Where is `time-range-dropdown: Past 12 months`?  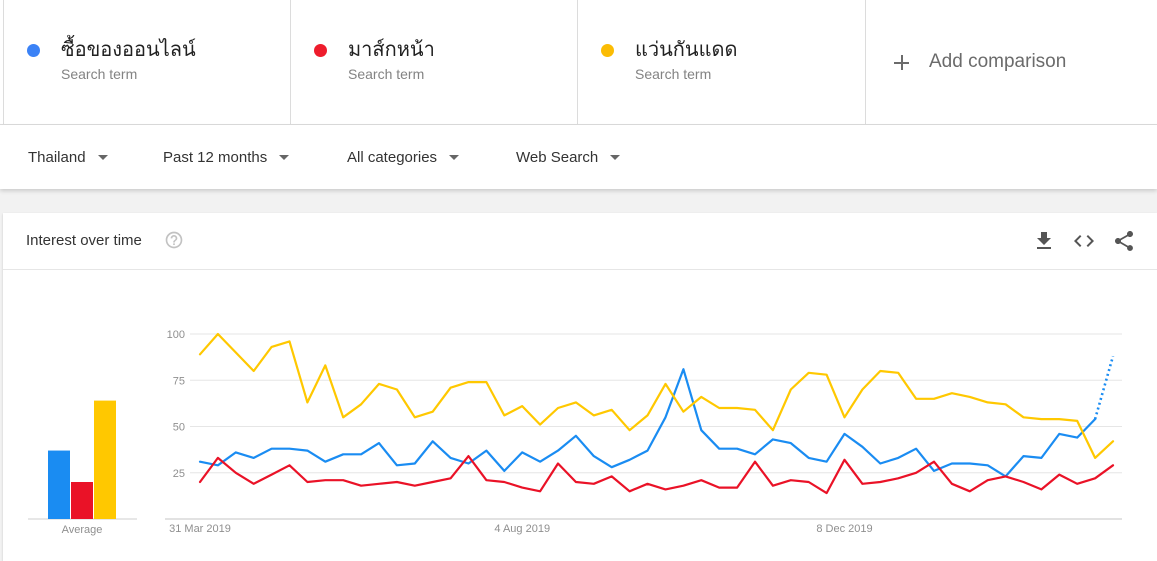 time-range-dropdown: Past 12 months is located at coordinates (226, 157).